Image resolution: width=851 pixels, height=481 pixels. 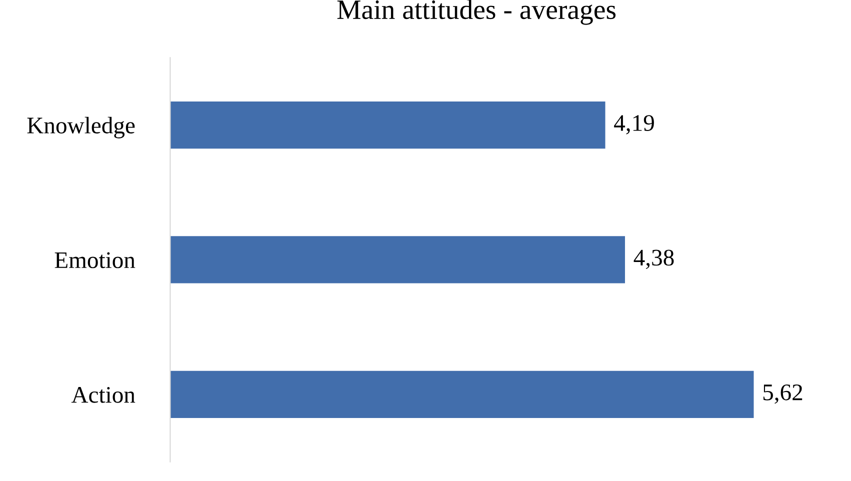 I want to click on y-tick-label: Action, so click(x=103, y=394).